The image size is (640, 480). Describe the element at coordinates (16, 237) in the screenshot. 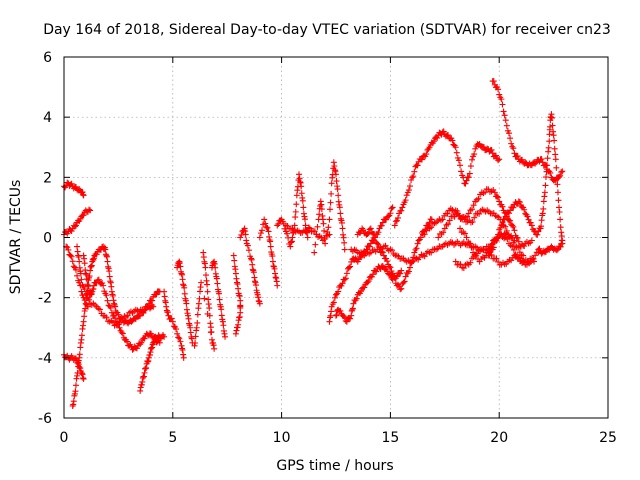

I see `y-axis-label: SDTVAR / TECUs` at that location.